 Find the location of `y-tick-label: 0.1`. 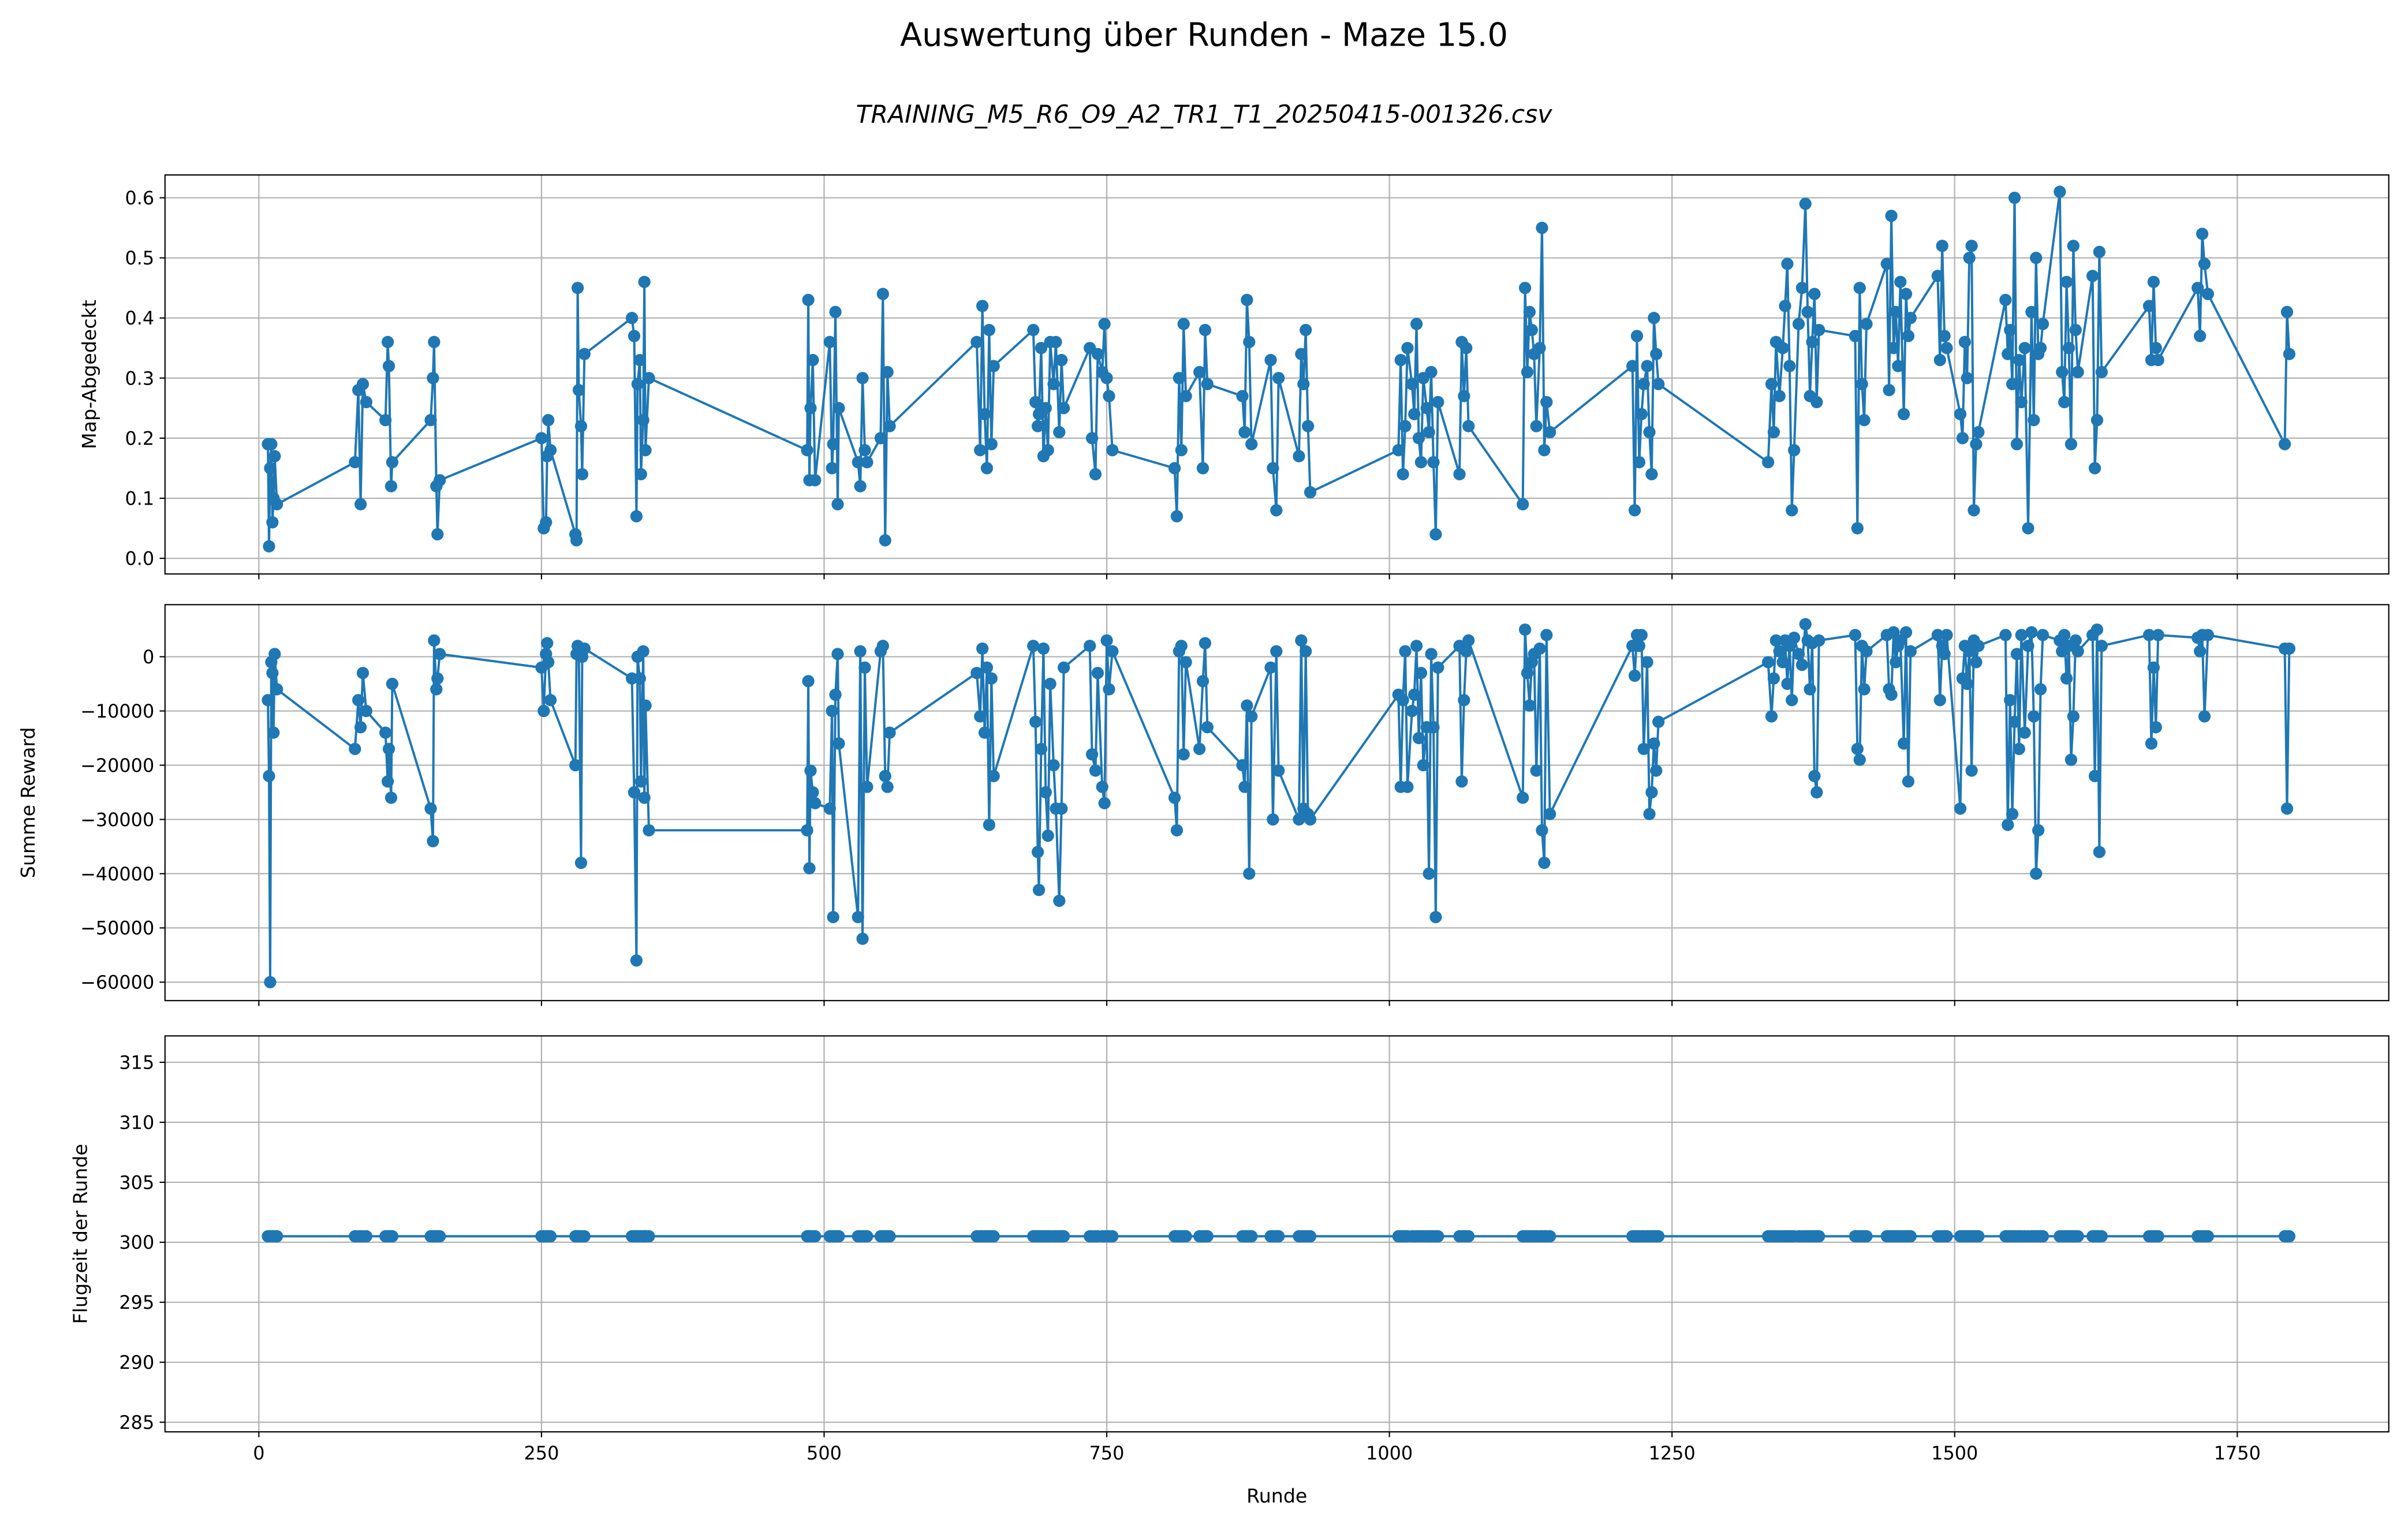

y-tick-label: 0.1 is located at coordinates (140, 498).